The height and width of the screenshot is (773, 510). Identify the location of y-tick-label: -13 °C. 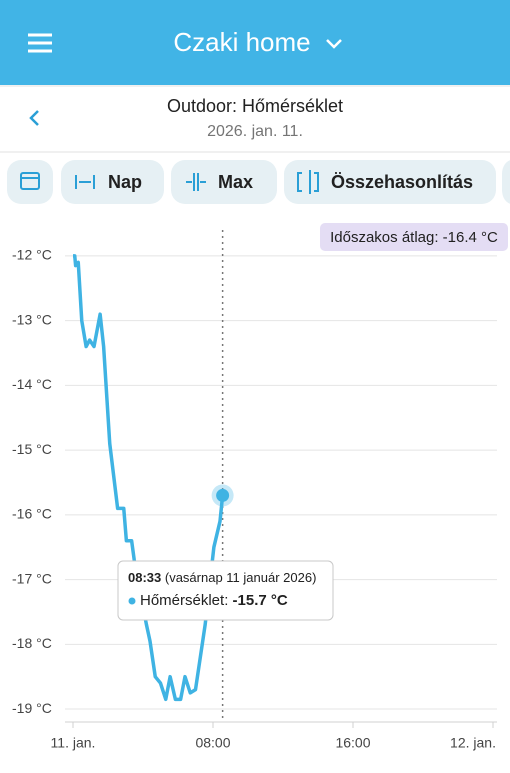
(32, 319).